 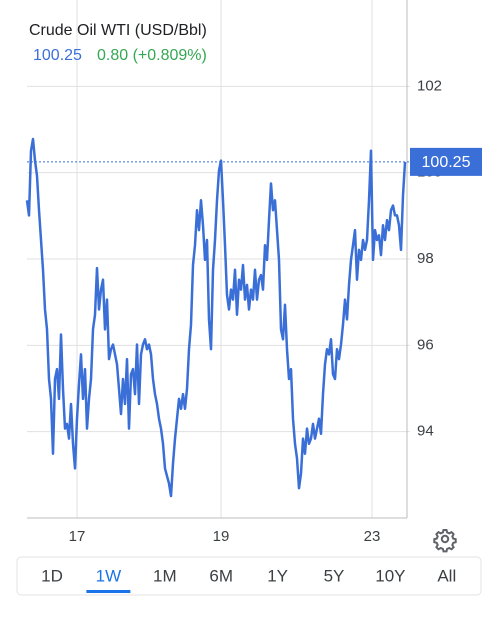 I want to click on range-tab: 1W, so click(x=109, y=575).